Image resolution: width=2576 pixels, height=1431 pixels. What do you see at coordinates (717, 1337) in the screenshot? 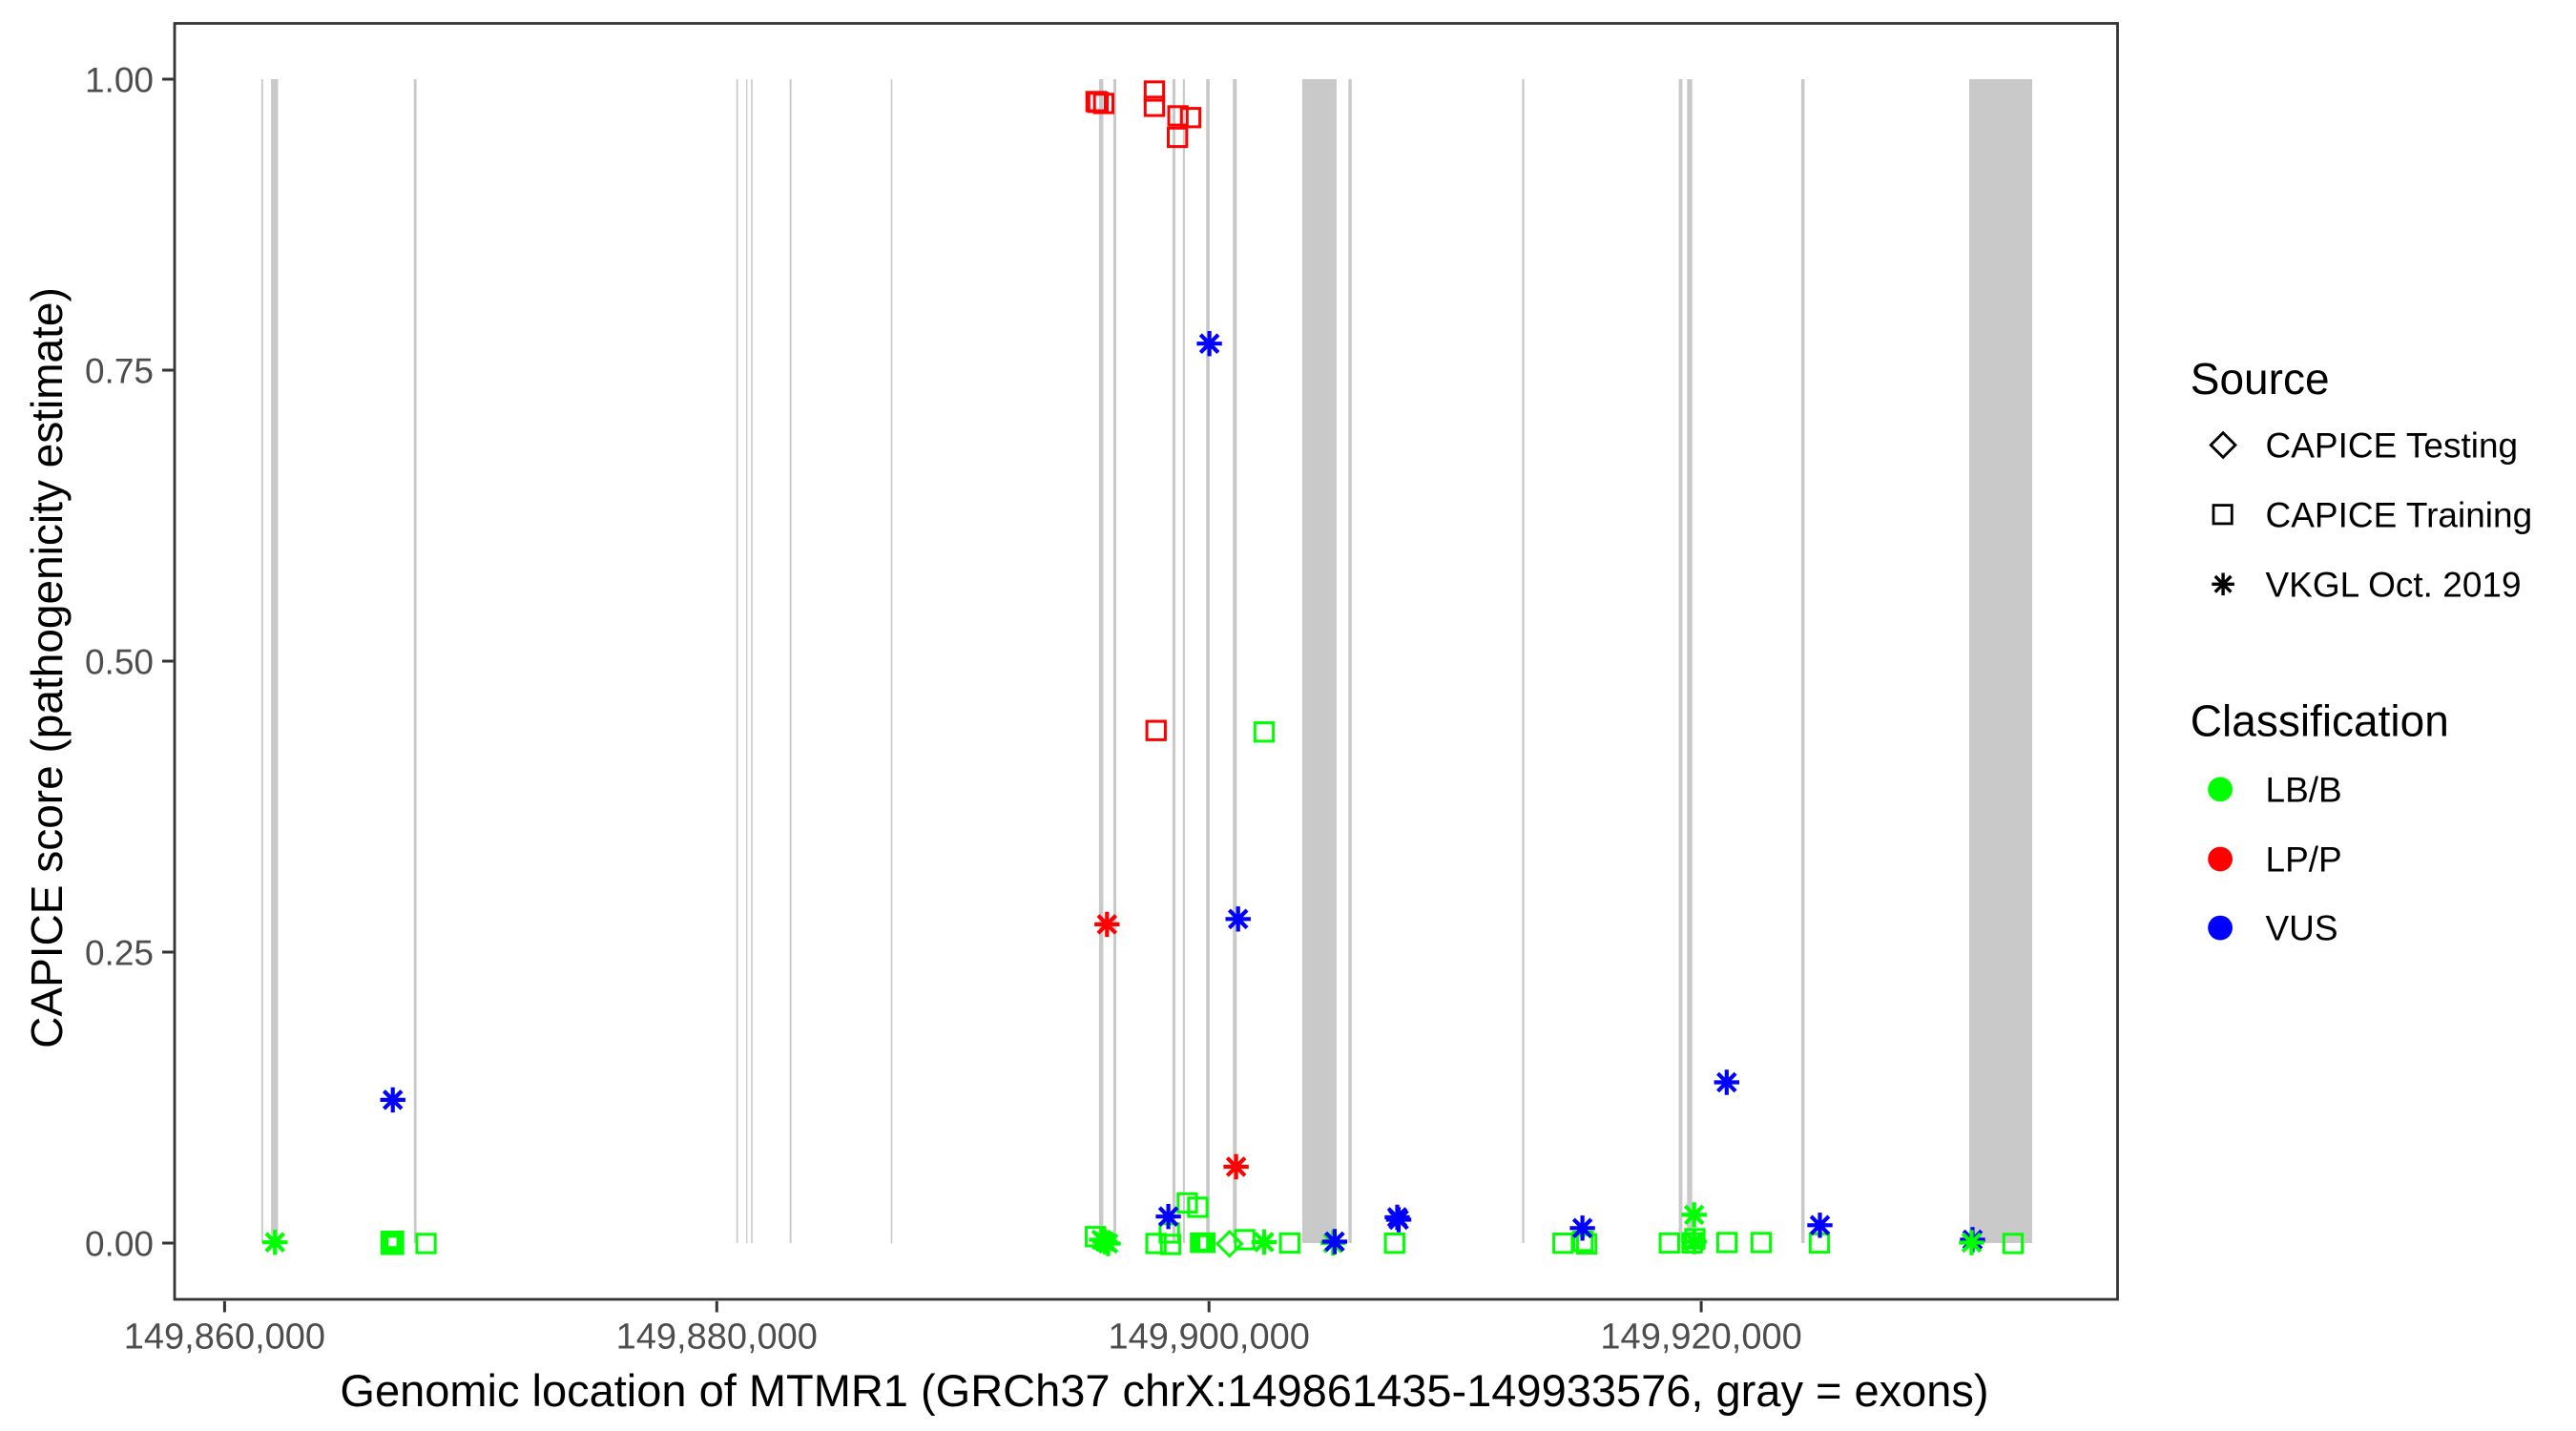
I see `svg-text: 149,880,000` at bounding box center [717, 1337].